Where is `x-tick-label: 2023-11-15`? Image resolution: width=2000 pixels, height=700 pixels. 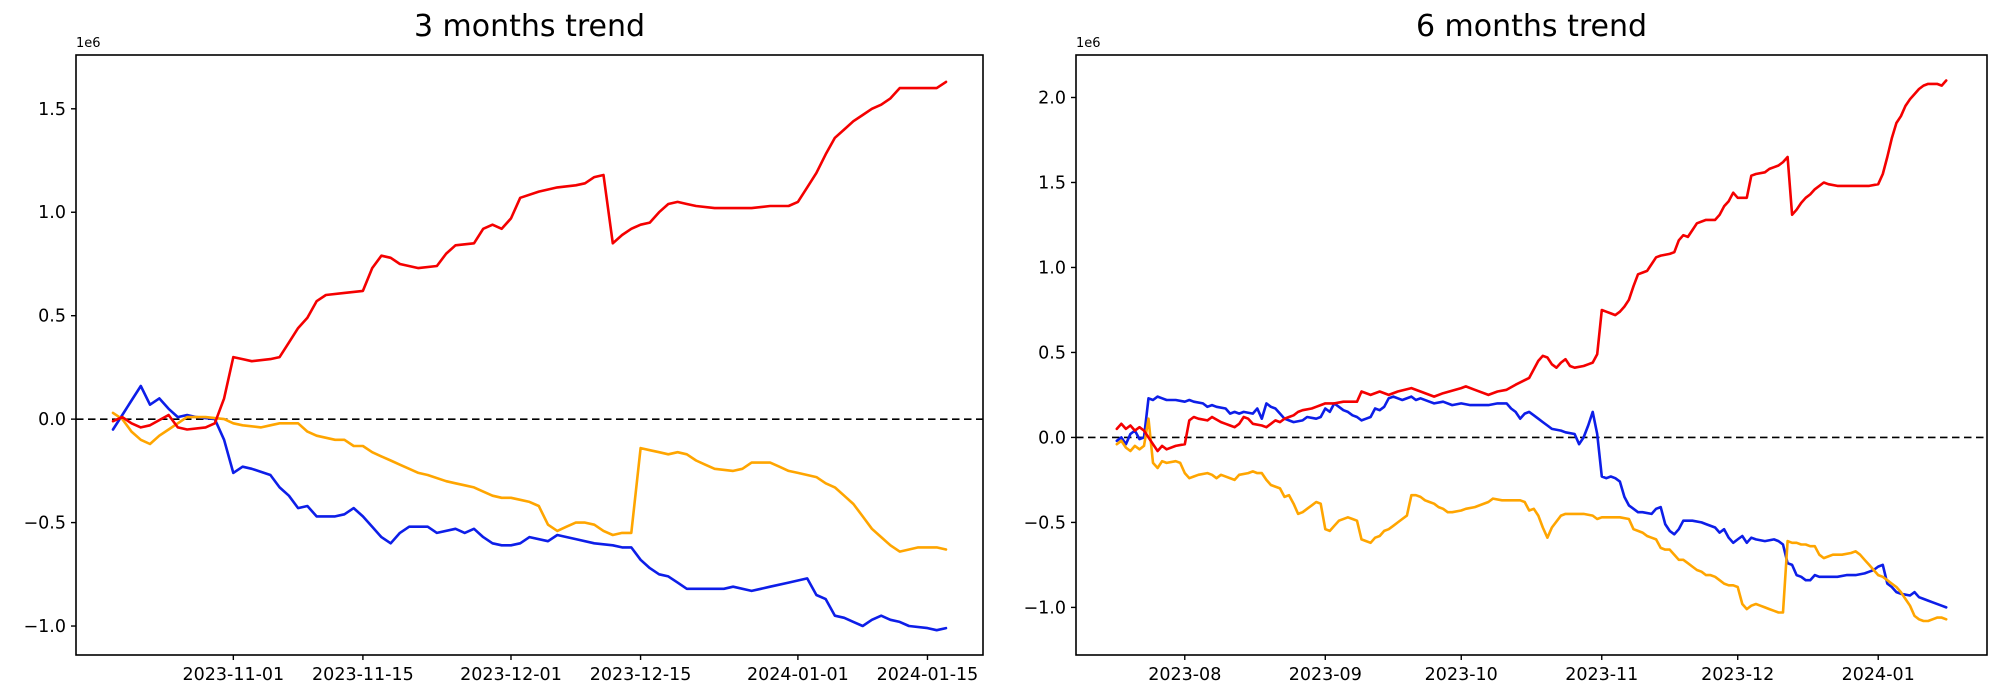
x-tick-label: 2023-11-15 is located at coordinates (363, 675).